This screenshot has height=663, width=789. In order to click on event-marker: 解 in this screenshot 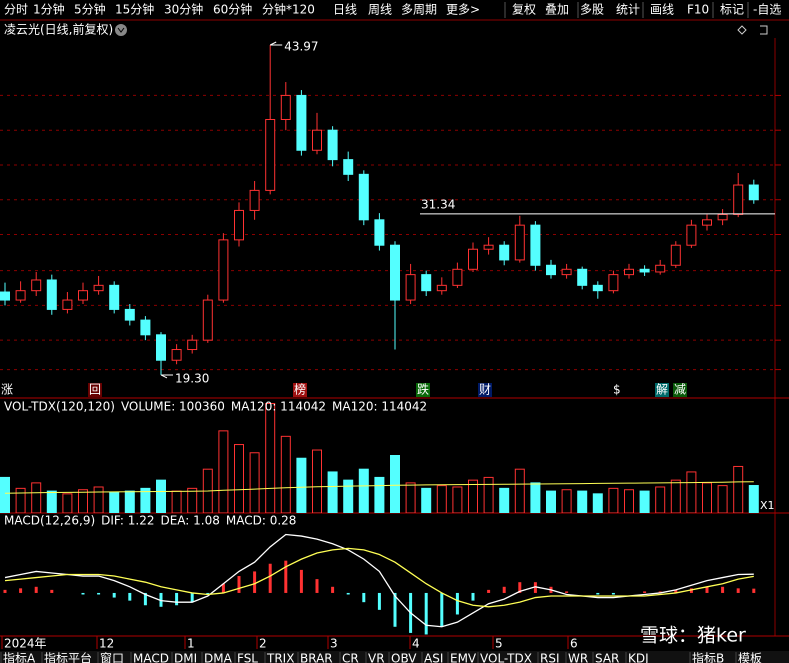, I will do `click(662, 390)`.